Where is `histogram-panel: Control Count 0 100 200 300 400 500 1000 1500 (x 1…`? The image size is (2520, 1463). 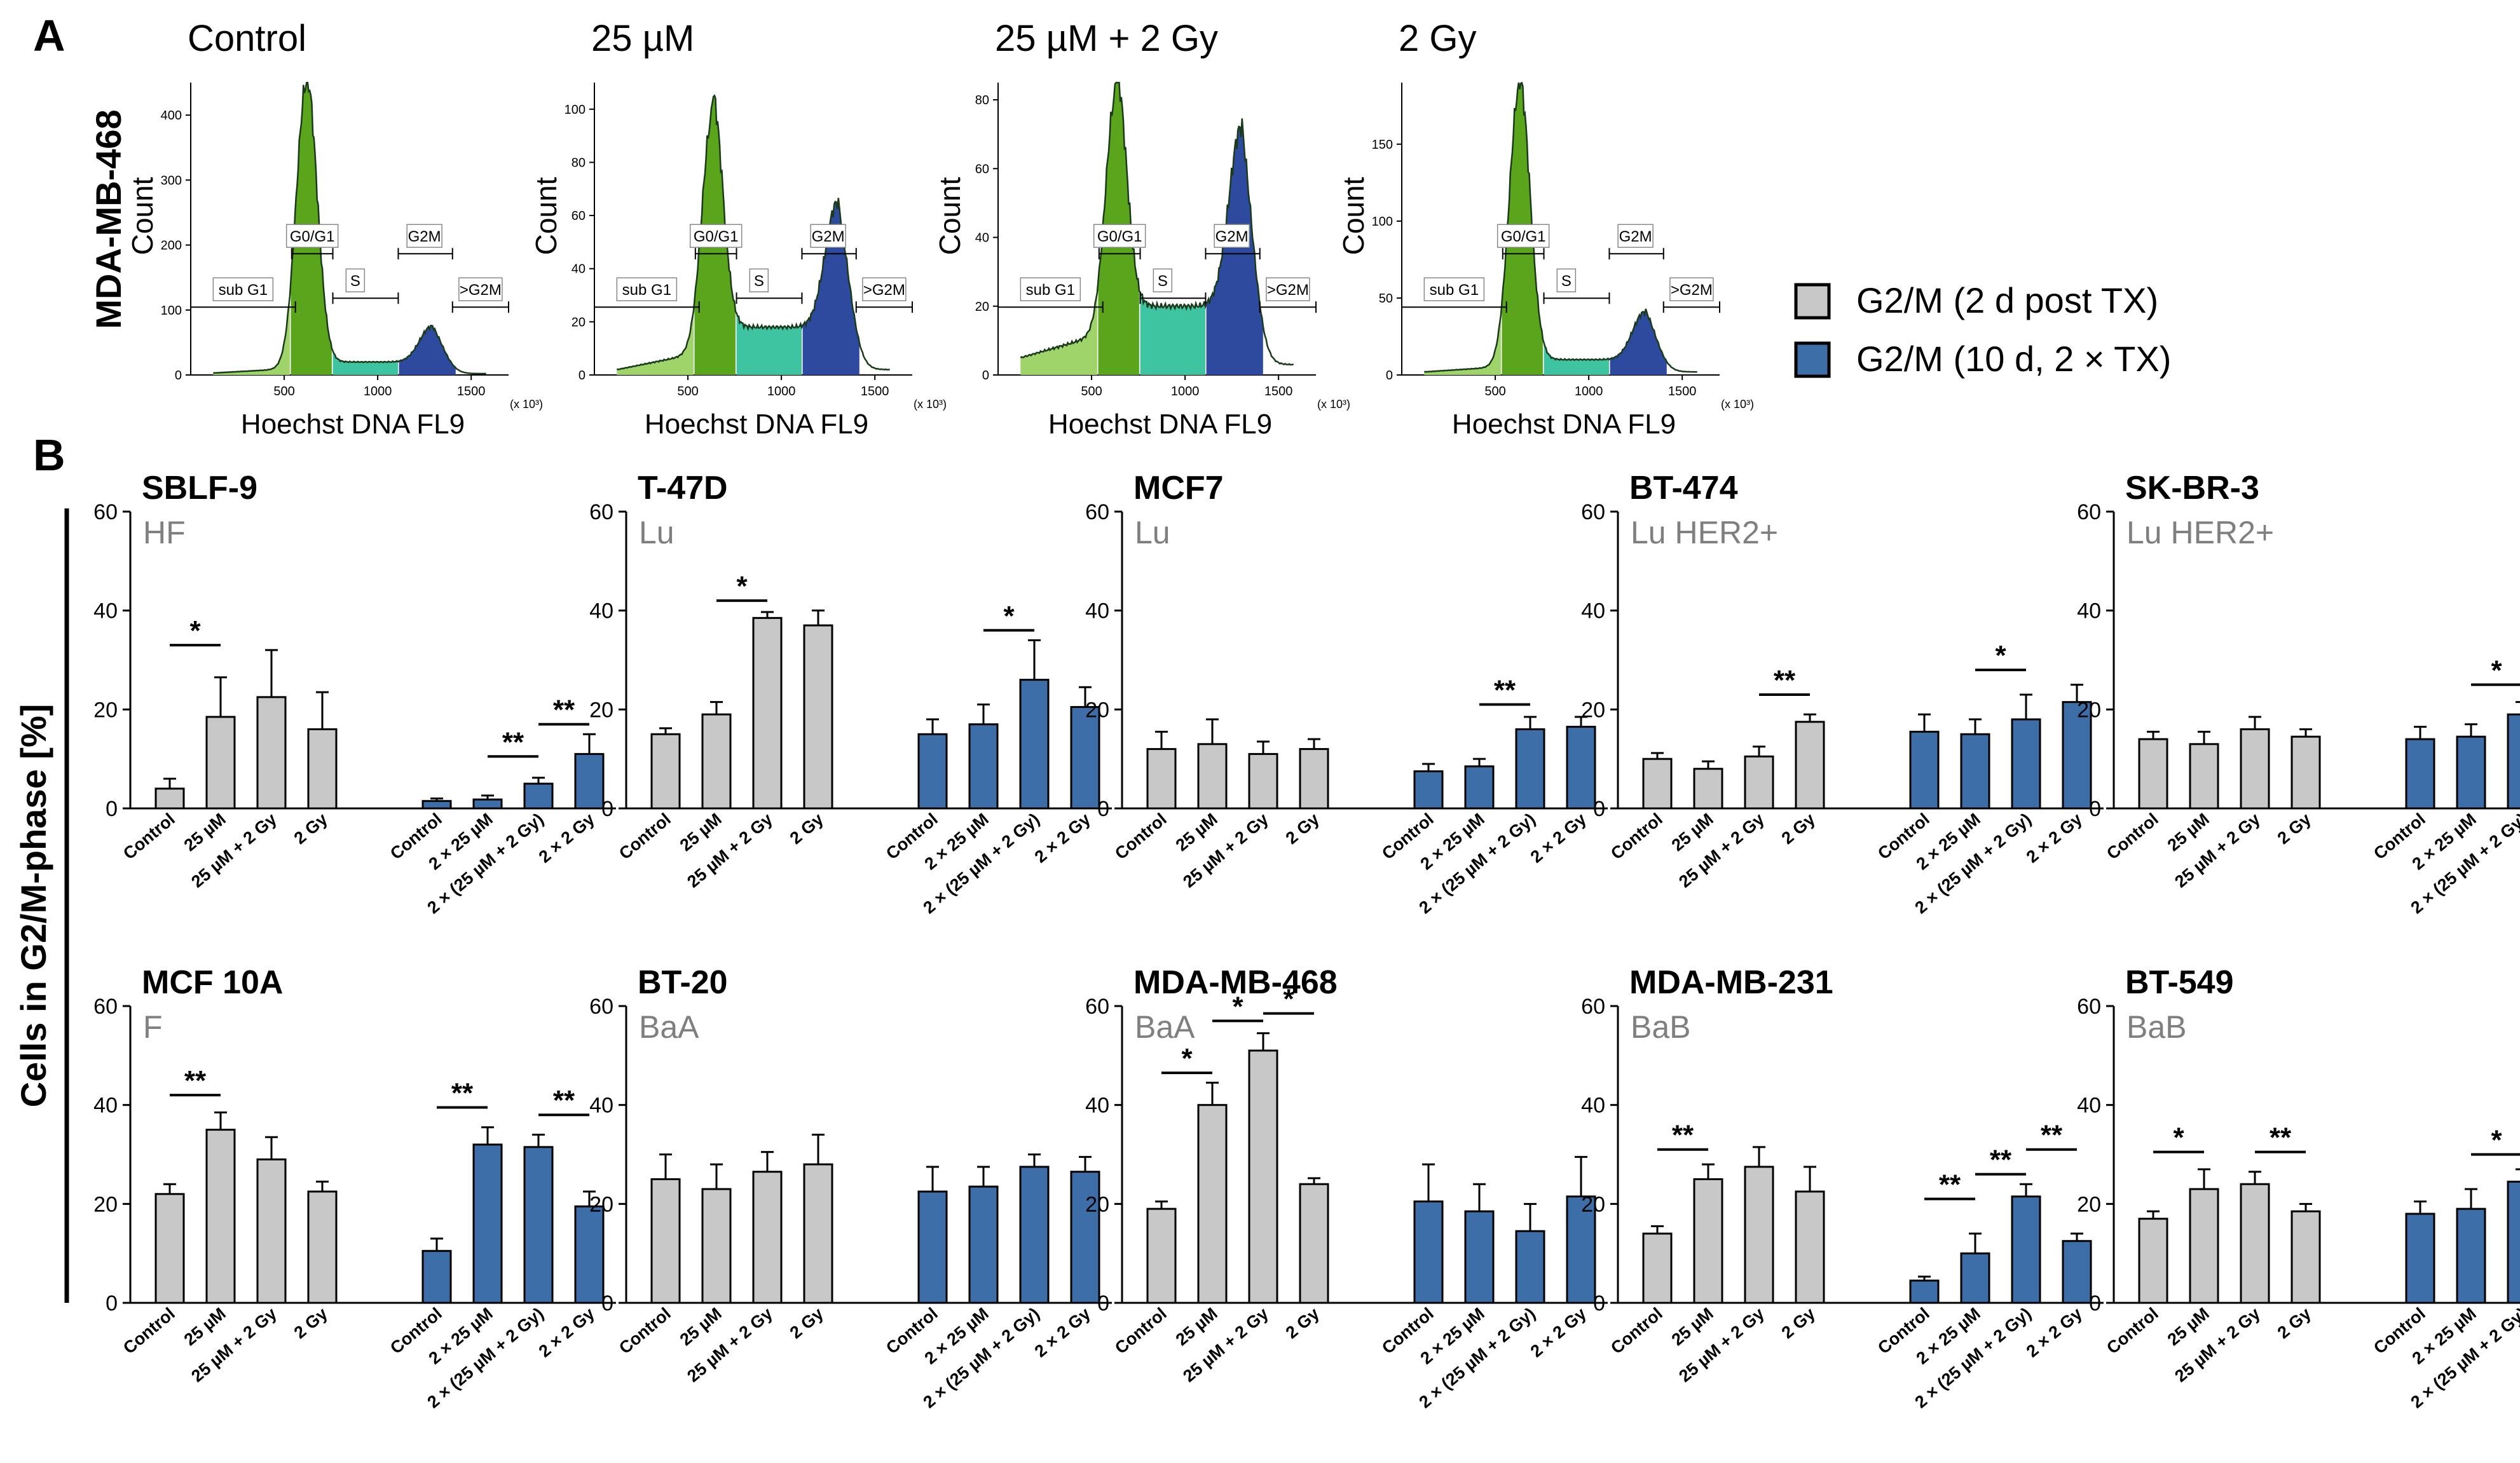
histogram-panel: Control Count 0 100 200 300 400 500 1000 1500 (x 1… is located at coordinates (334, 229).